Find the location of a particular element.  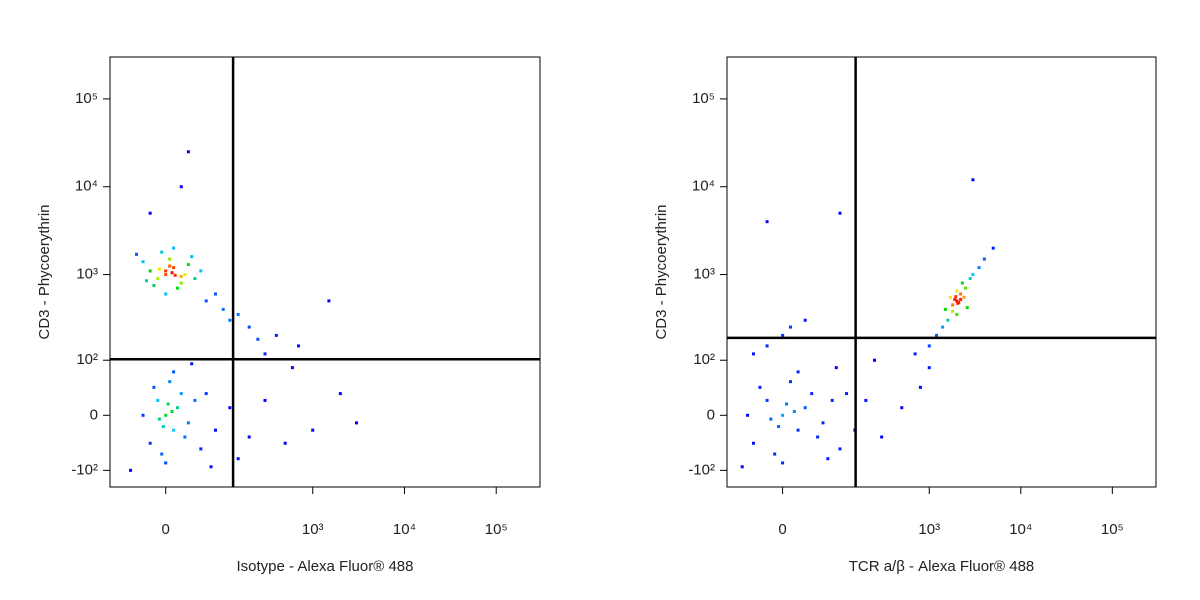

x-axis-label: Isotype - Alexa Fluor® 488 is located at coordinates (325, 566).